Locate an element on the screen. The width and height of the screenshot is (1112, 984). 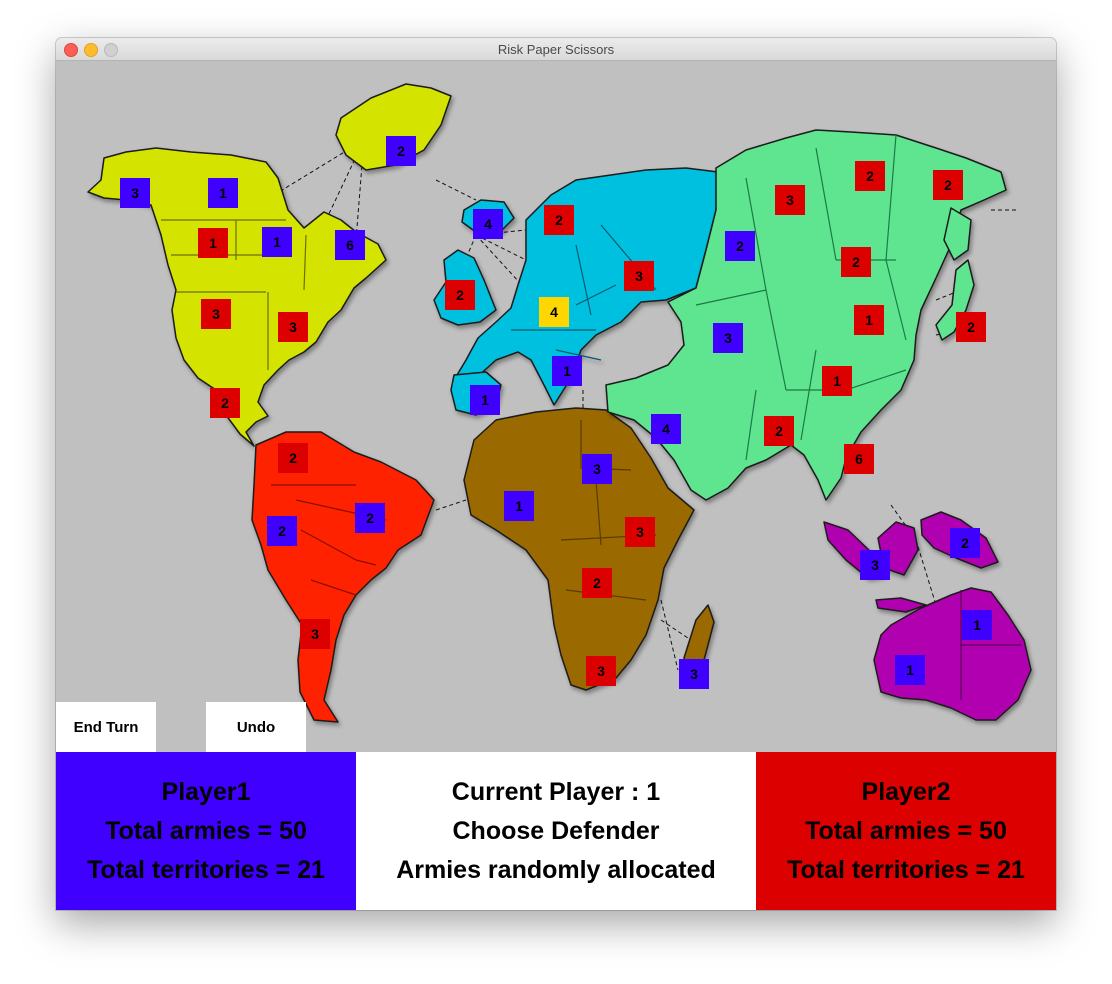
territory-eastern-australia: 1 is located at coordinates (977, 625).